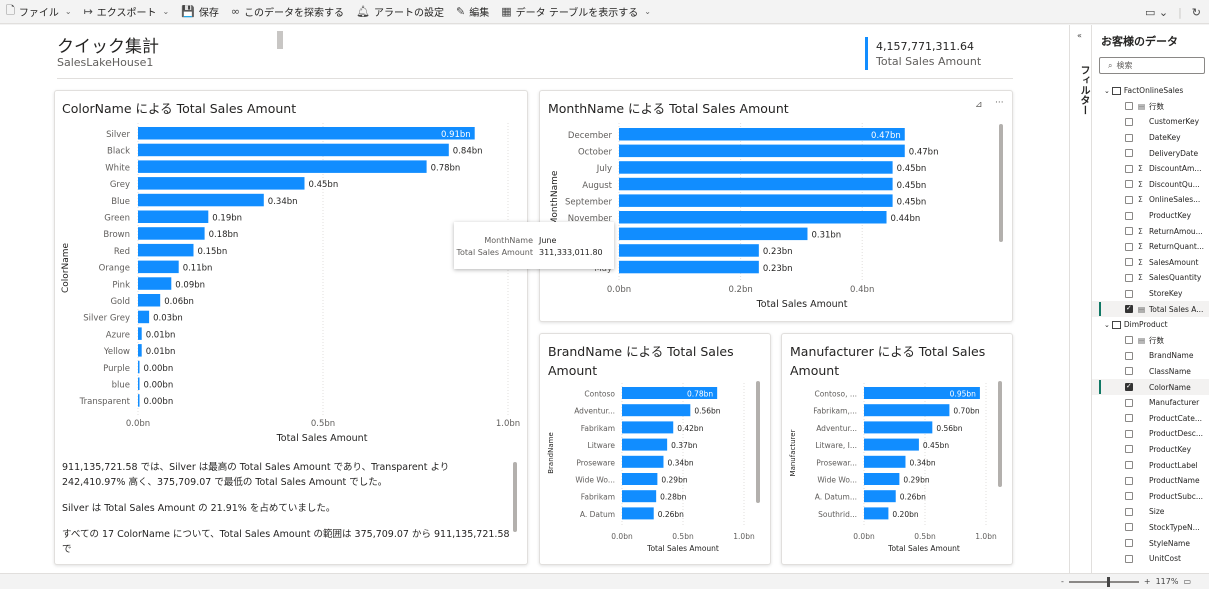 The height and width of the screenshot is (589, 1209). I want to click on alert-button: 🔔︎ アラートの設定, so click(400, 12).